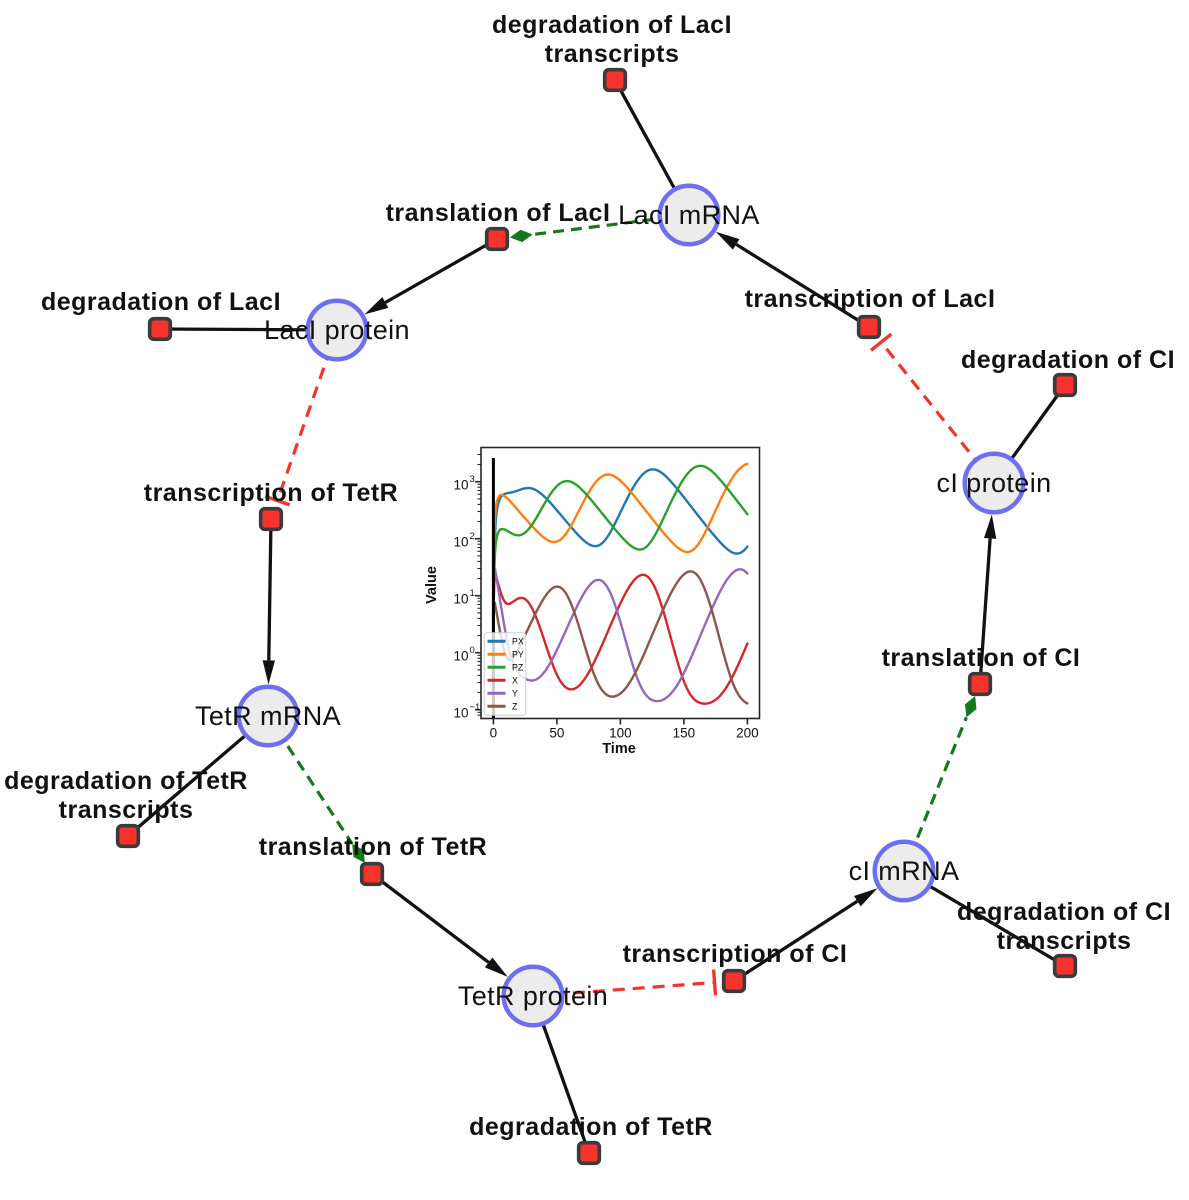 Image resolution: width=1189 pixels, height=1200 pixels. I want to click on svg-text: 3, so click(472, 479).